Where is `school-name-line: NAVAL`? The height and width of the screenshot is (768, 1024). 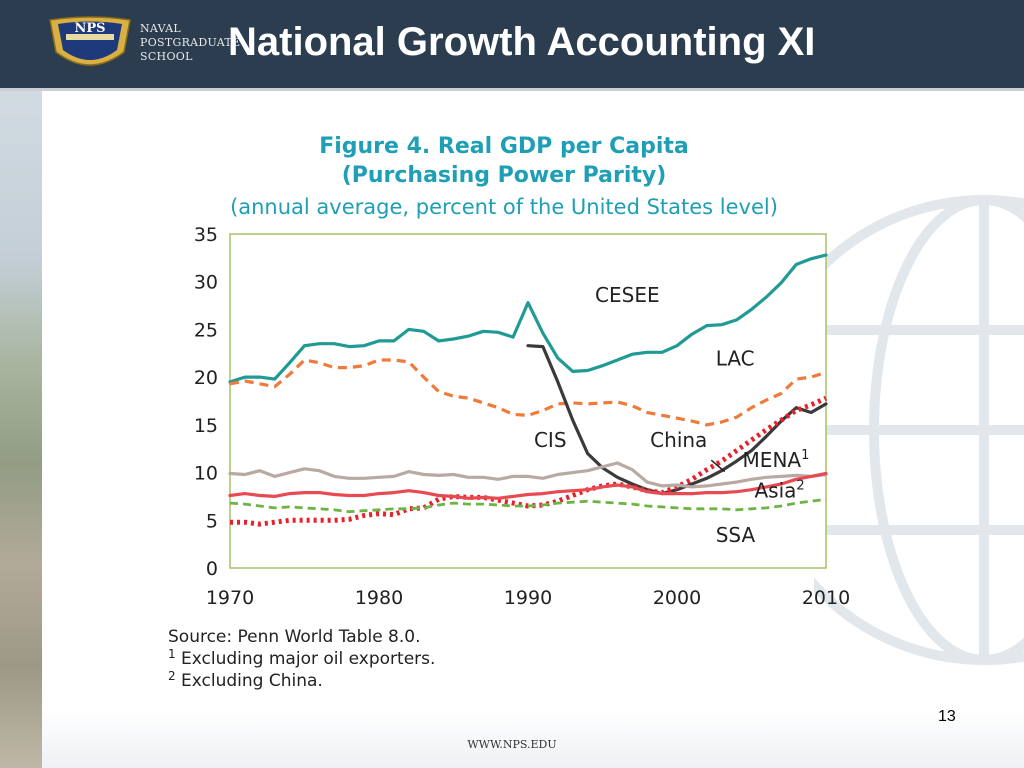 school-name-line: NAVAL is located at coordinates (160, 28).